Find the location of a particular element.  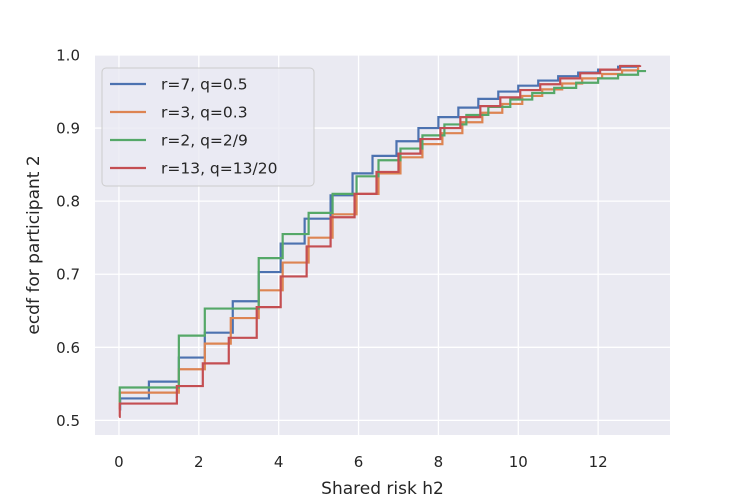

x-tick-label: 8 is located at coordinates (439, 462).